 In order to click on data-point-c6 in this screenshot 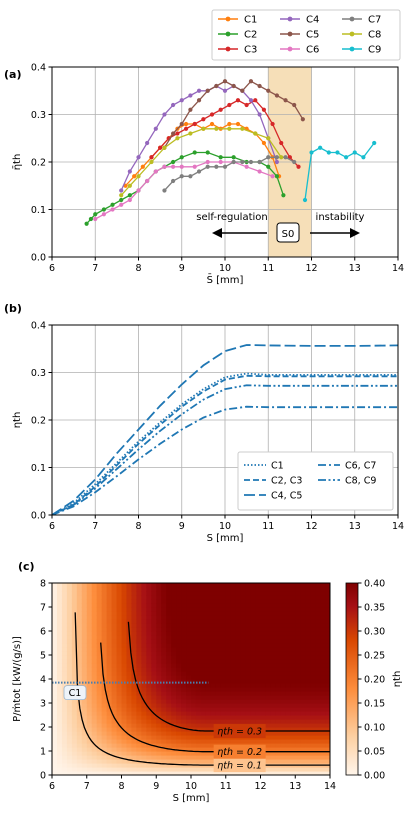, I will do `click(220, 162)`.